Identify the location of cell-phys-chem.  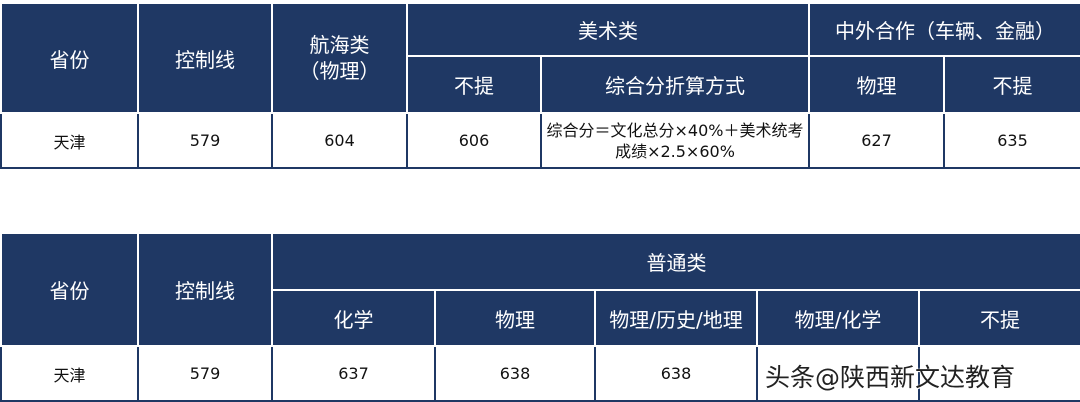
(838, 373).